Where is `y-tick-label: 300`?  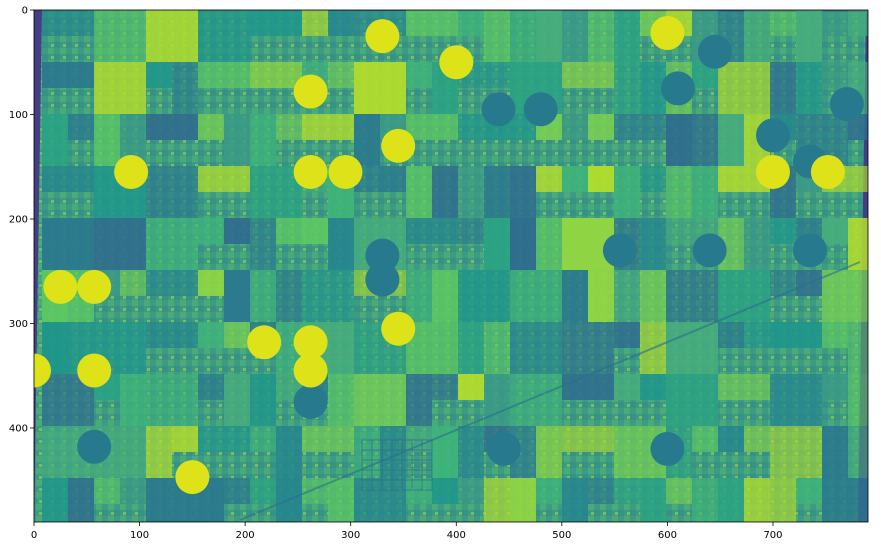
y-tick-label: 300 is located at coordinates (18, 324).